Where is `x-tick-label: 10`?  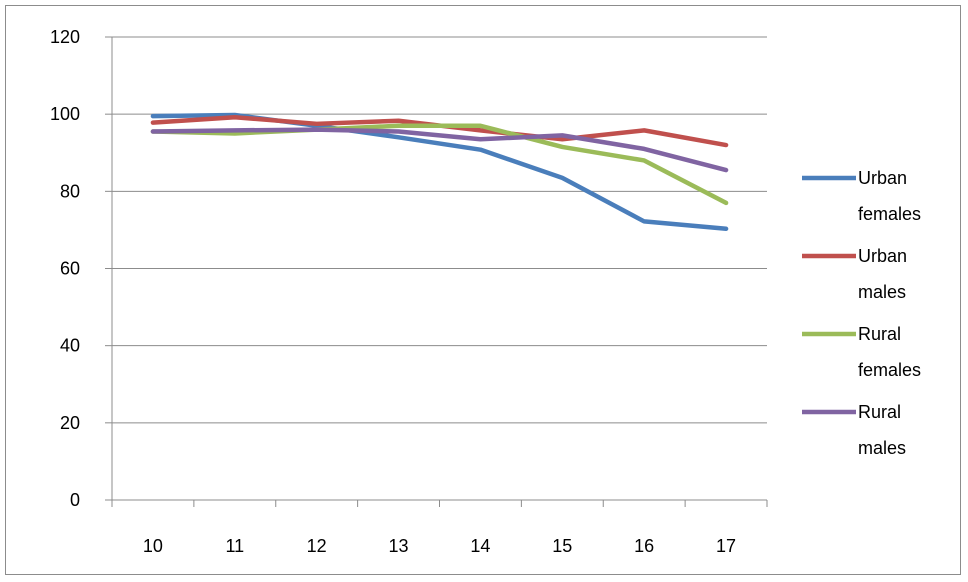 x-tick-label: 10 is located at coordinates (153, 546).